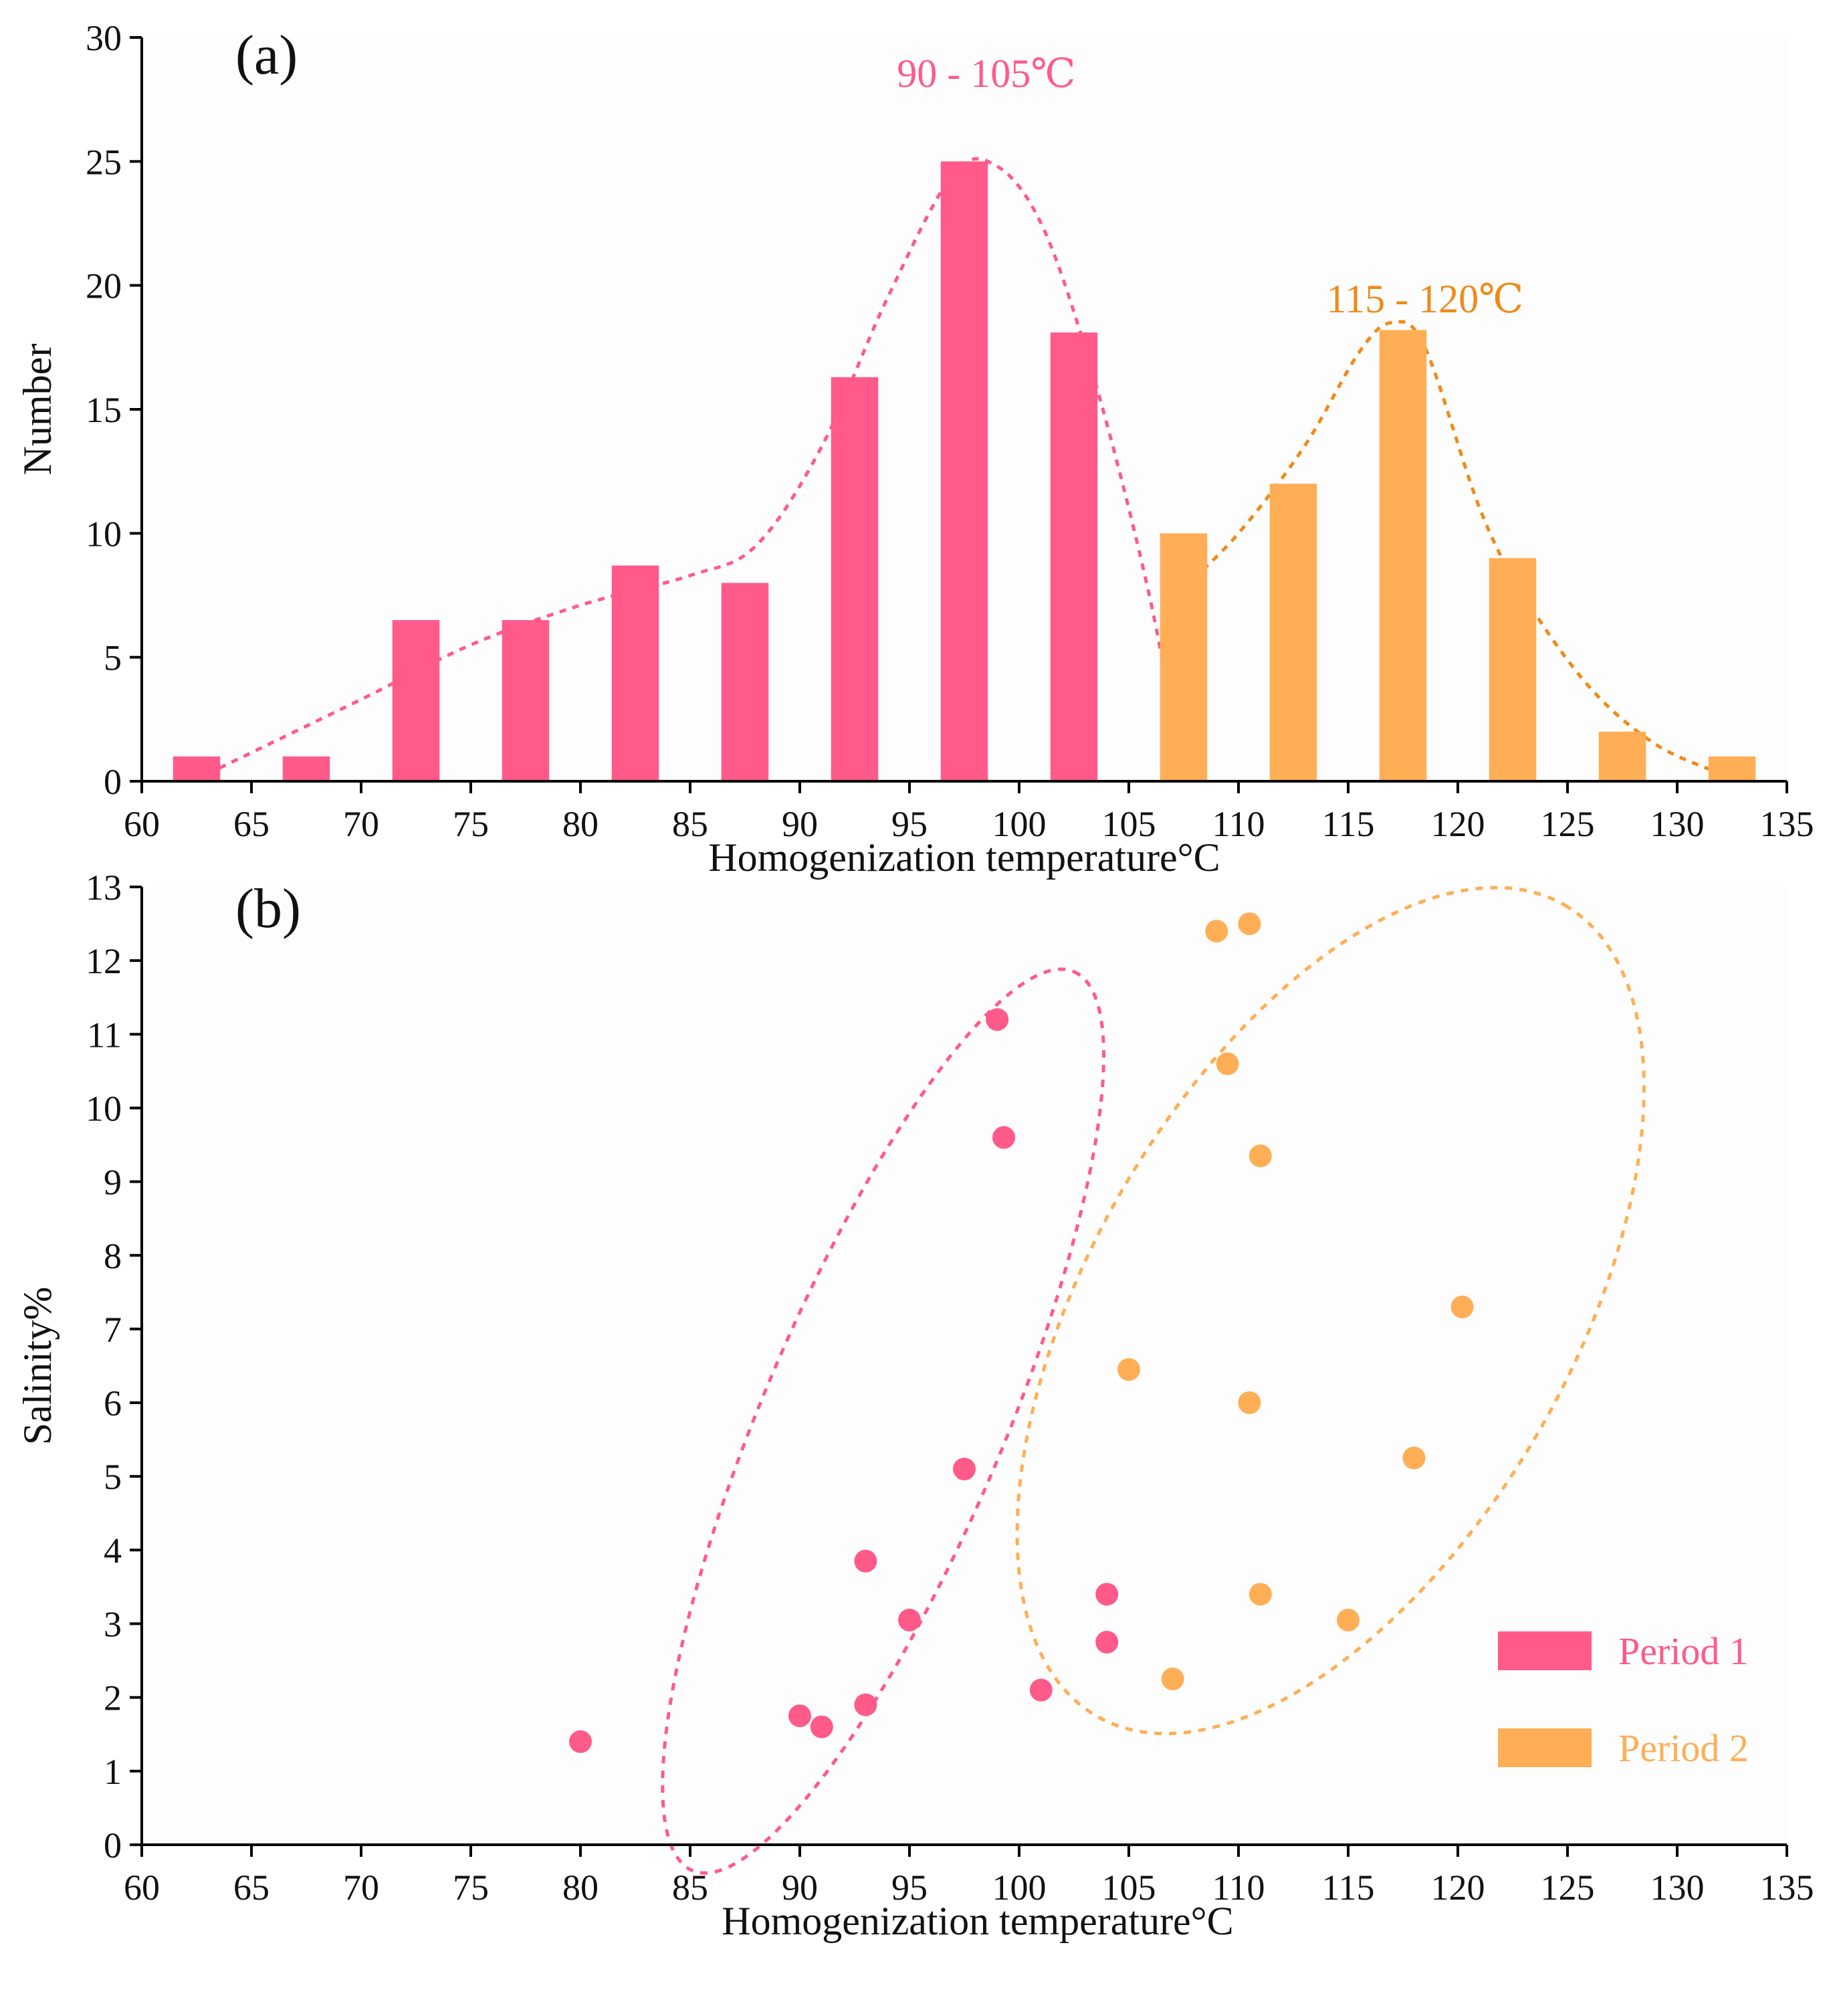  I want to click on histogram-y-tick-label: 15, so click(104, 410).